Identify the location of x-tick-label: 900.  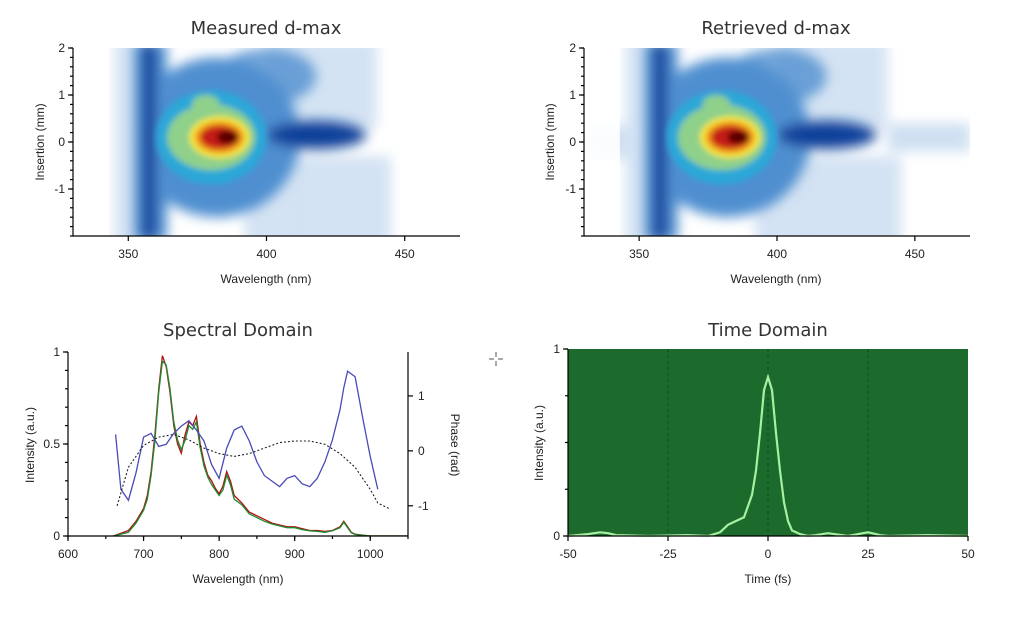
(295, 554).